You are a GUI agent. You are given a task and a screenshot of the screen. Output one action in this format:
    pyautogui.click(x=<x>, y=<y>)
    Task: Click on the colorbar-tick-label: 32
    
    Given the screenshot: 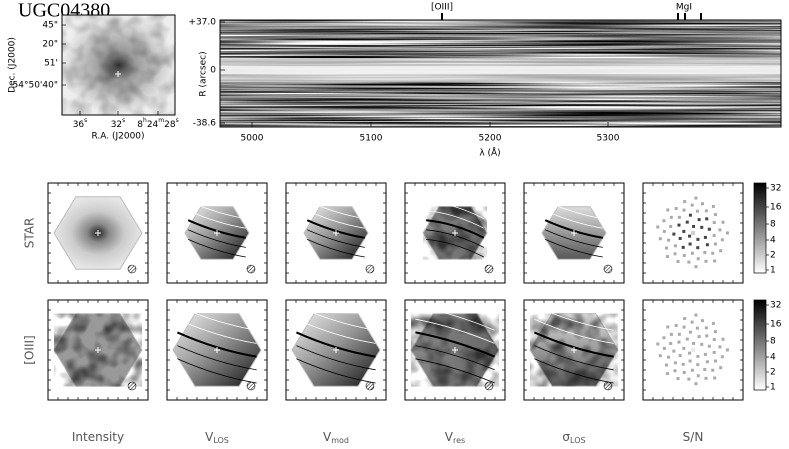 What is the action you would take?
    pyautogui.click(x=775, y=189)
    